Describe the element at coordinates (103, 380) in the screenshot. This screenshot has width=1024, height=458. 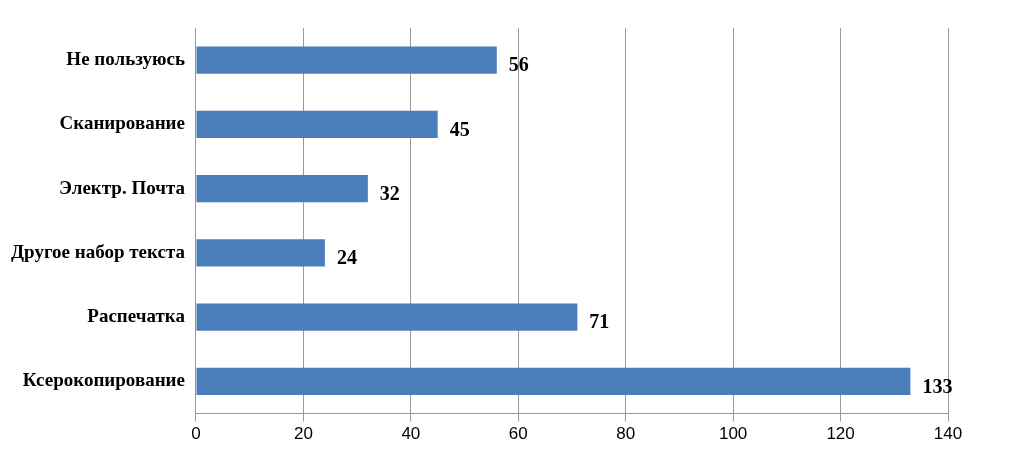
I see `y-tick-label: Ксерокопирование` at that location.